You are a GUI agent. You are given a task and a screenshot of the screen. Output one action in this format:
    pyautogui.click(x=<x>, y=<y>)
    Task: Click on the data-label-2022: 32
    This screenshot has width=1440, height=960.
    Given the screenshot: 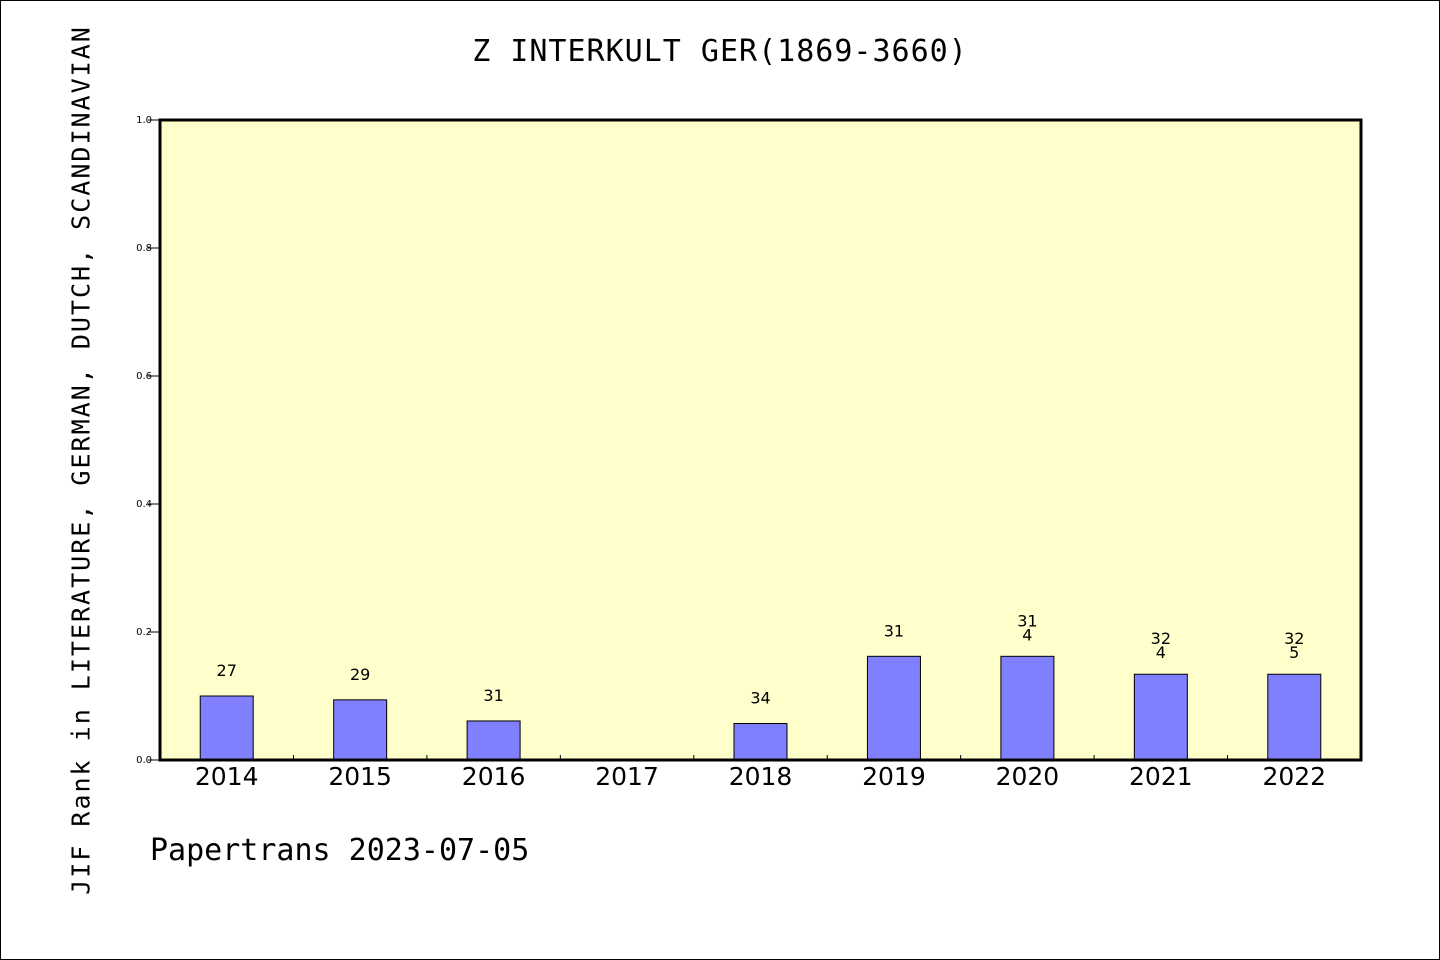 What is the action you would take?
    pyautogui.click(x=1294, y=638)
    